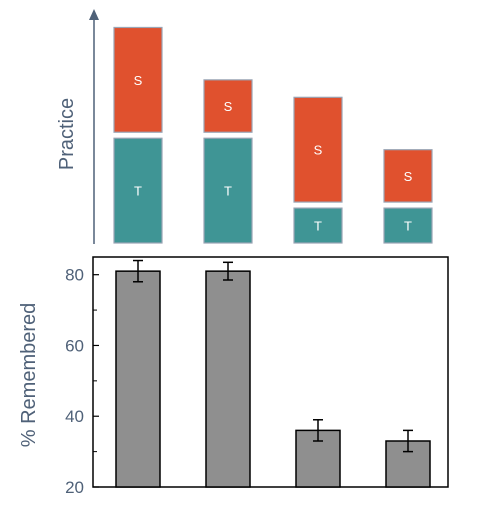 This screenshot has height=507, width=499. I want to click on practice-axis-arrowhead, so click(94, 14).